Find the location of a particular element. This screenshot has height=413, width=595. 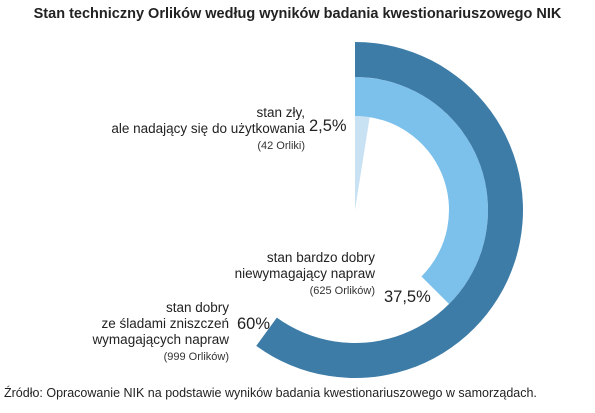

arc-stan-zly is located at coordinates (362, 163).